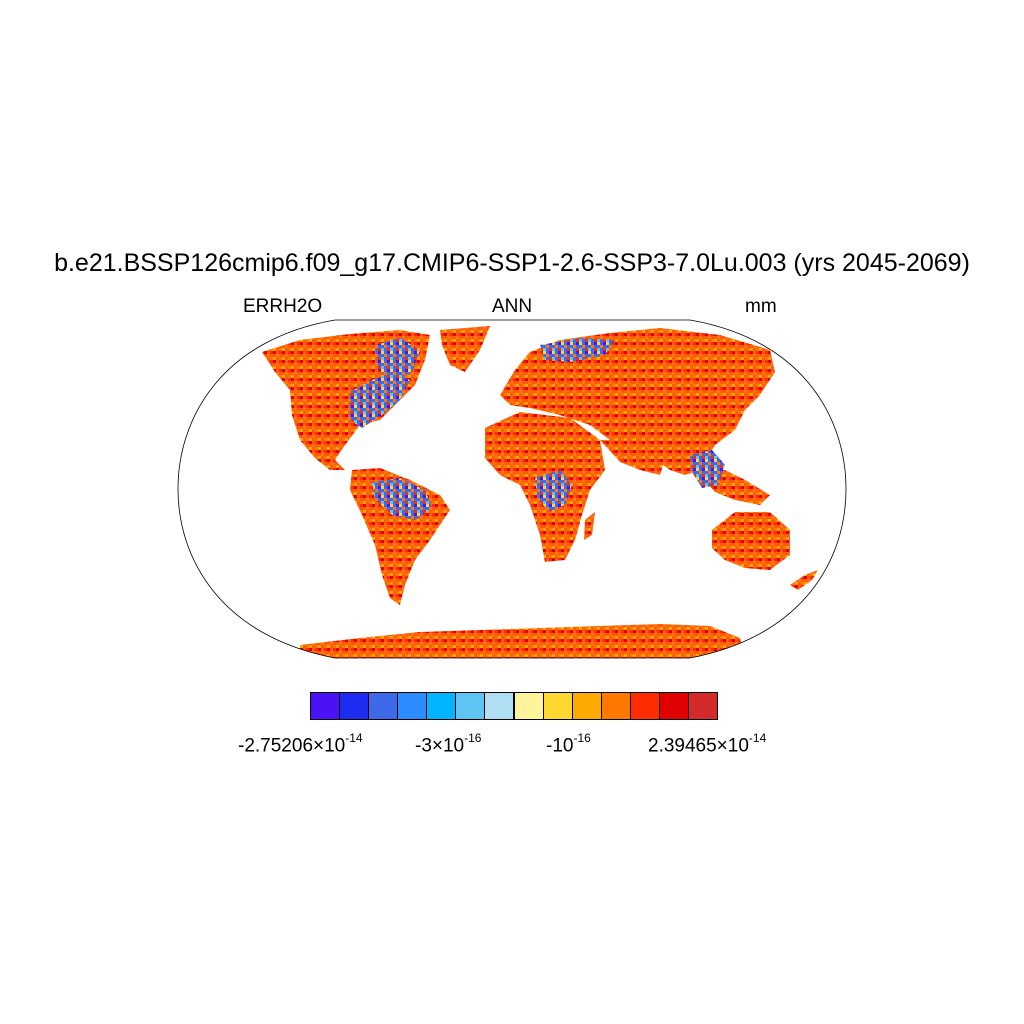 The image size is (1024, 1024). What do you see at coordinates (553, 491) in the screenshot?
I see `central-africa-negative-patch` at bounding box center [553, 491].